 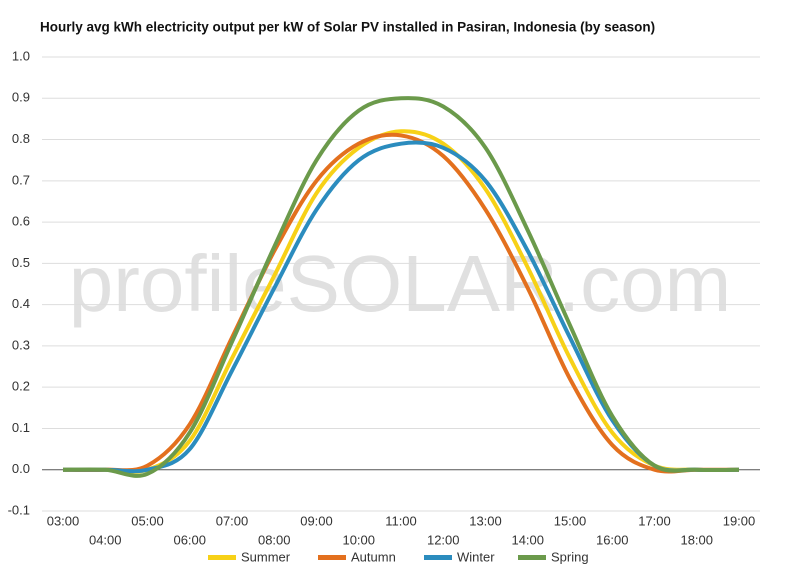 What do you see at coordinates (21, 303) in the screenshot?
I see `y-tick-label: 0.4` at bounding box center [21, 303].